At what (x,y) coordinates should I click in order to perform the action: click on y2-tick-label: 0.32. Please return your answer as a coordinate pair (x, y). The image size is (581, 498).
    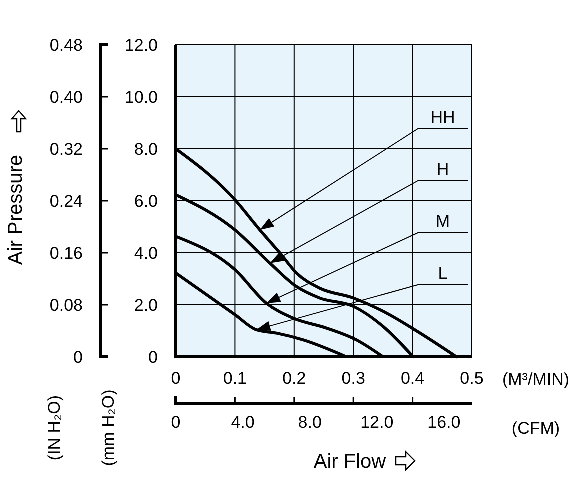
    Looking at the image, I should click on (66, 149).